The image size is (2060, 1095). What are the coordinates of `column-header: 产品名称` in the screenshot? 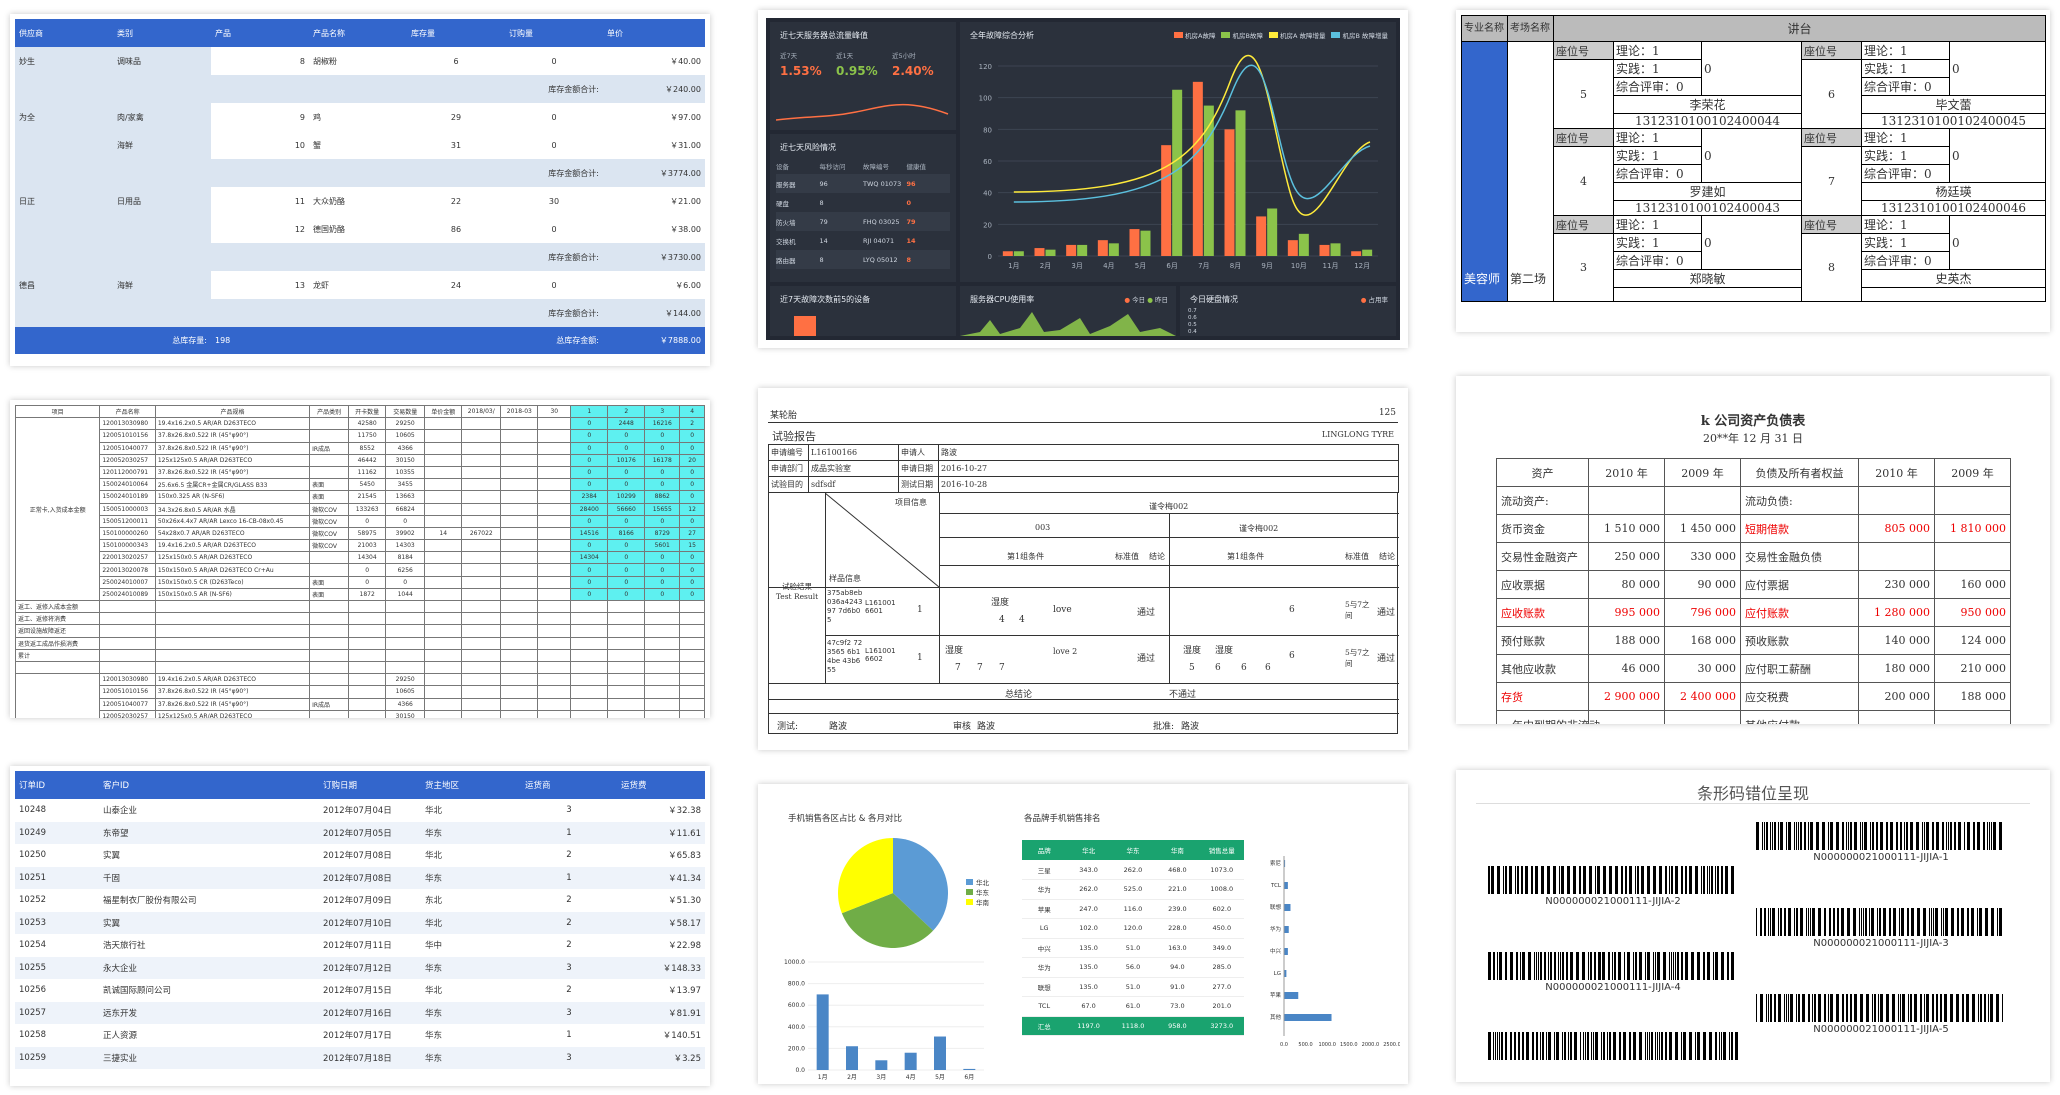 It's located at (358, 33).